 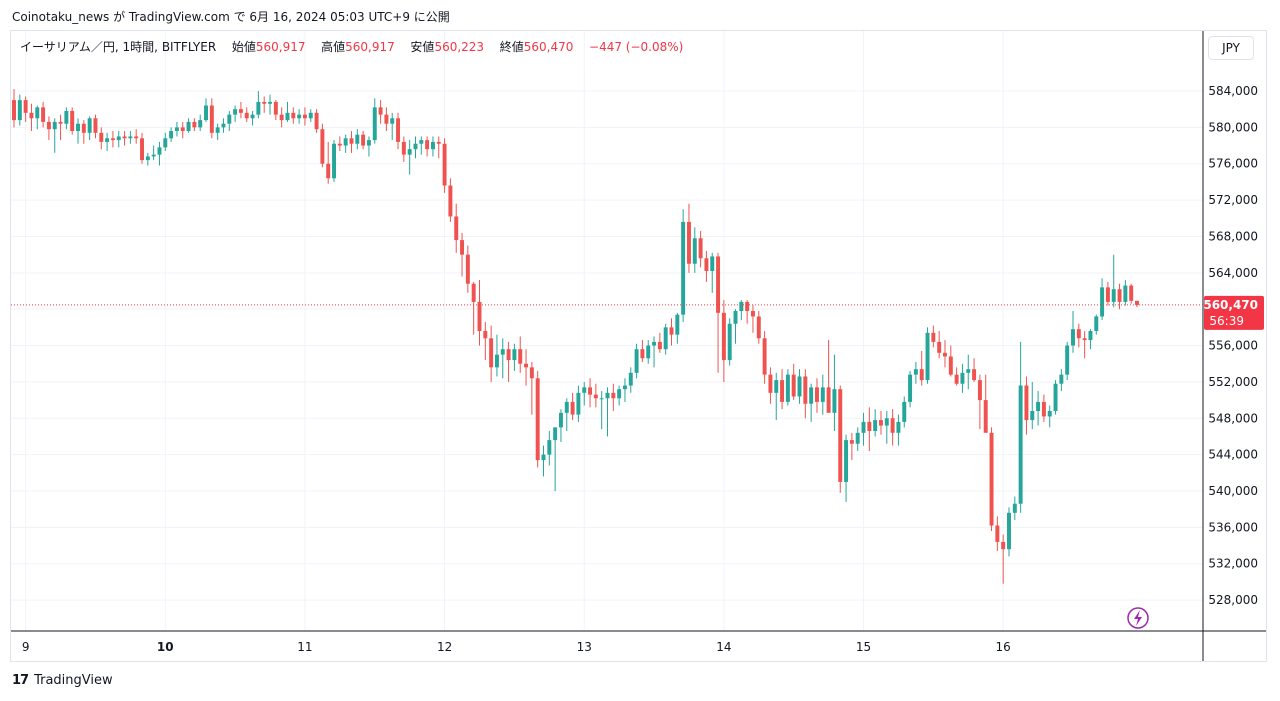 What do you see at coordinates (118, 47) in the screenshot?
I see `symbol-label: イーサリアム／円, 1時間, BITFLYER` at bounding box center [118, 47].